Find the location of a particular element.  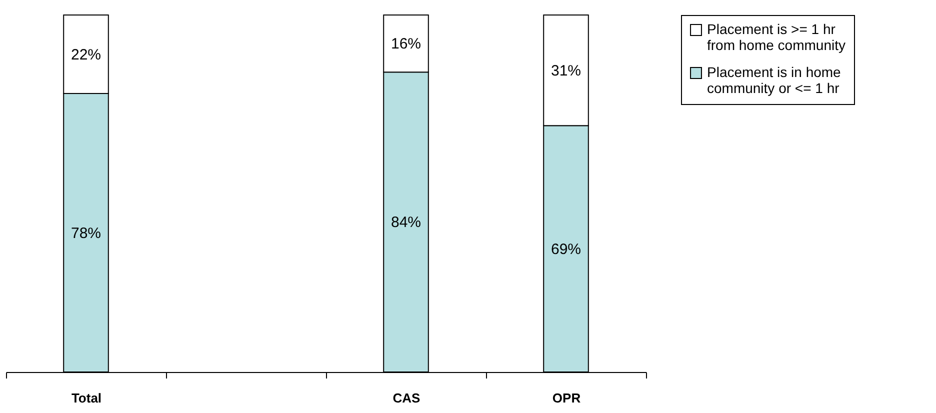

data-label: 16% is located at coordinates (406, 44).